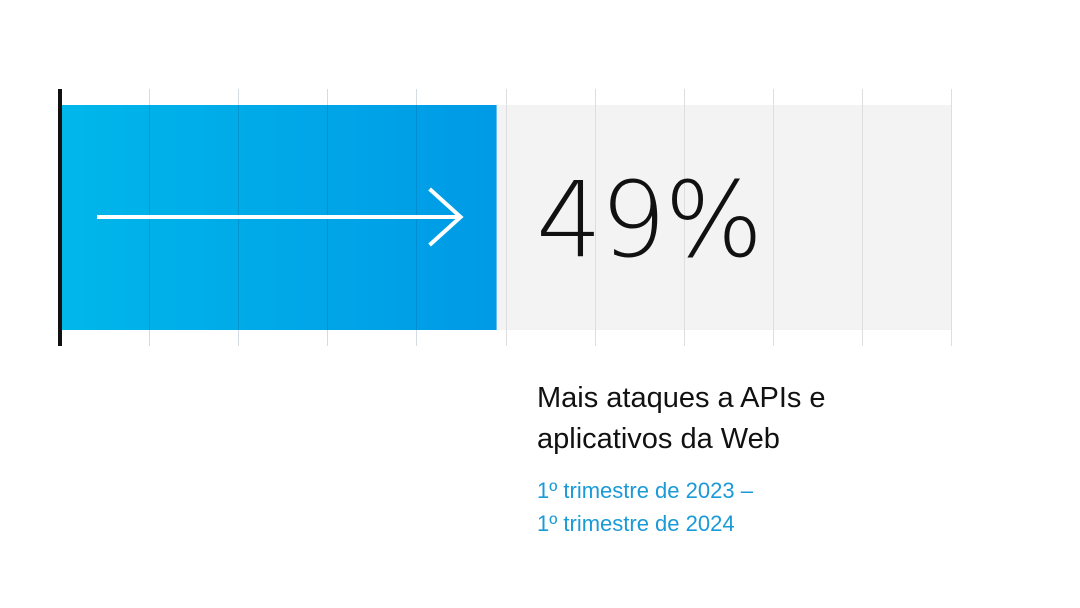  Describe the element at coordinates (280, 217) in the screenshot. I see `arrow-right-icon` at that location.